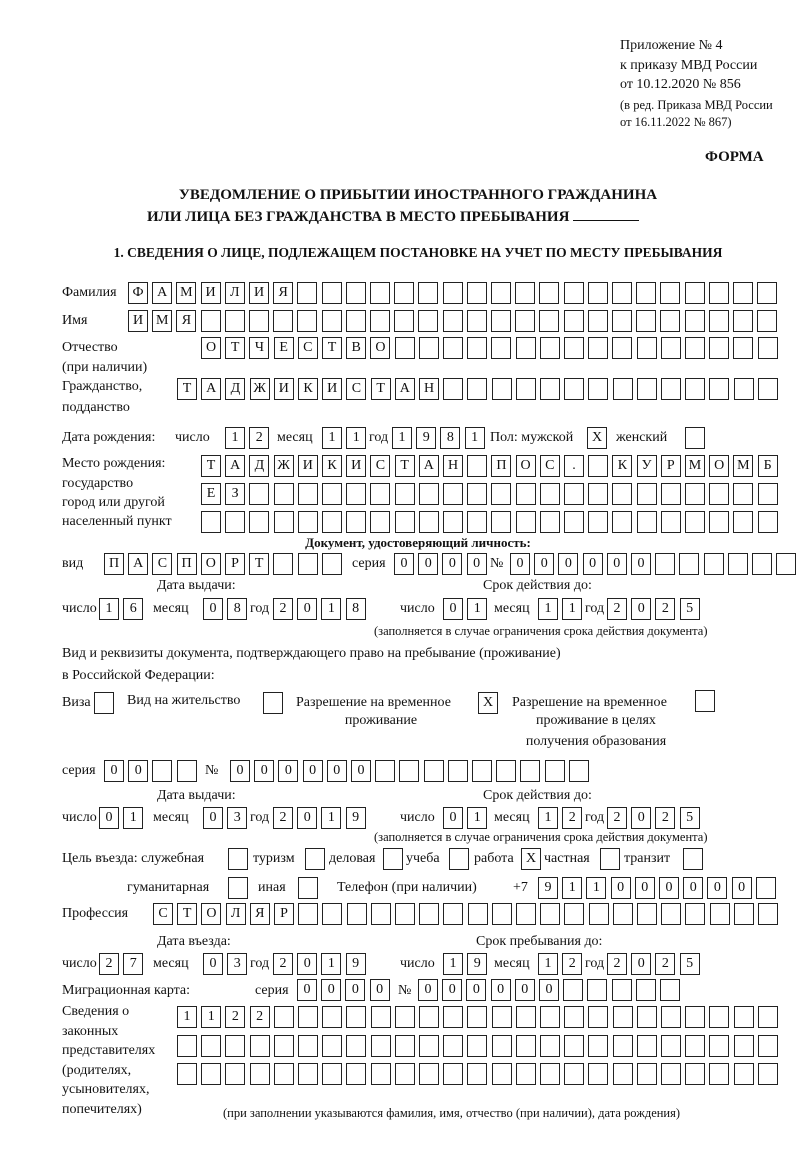 The image size is (800, 1163). What do you see at coordinates (380, 466) in the screenshot?
I see `char-box: С` at bounding box center [380, 466].